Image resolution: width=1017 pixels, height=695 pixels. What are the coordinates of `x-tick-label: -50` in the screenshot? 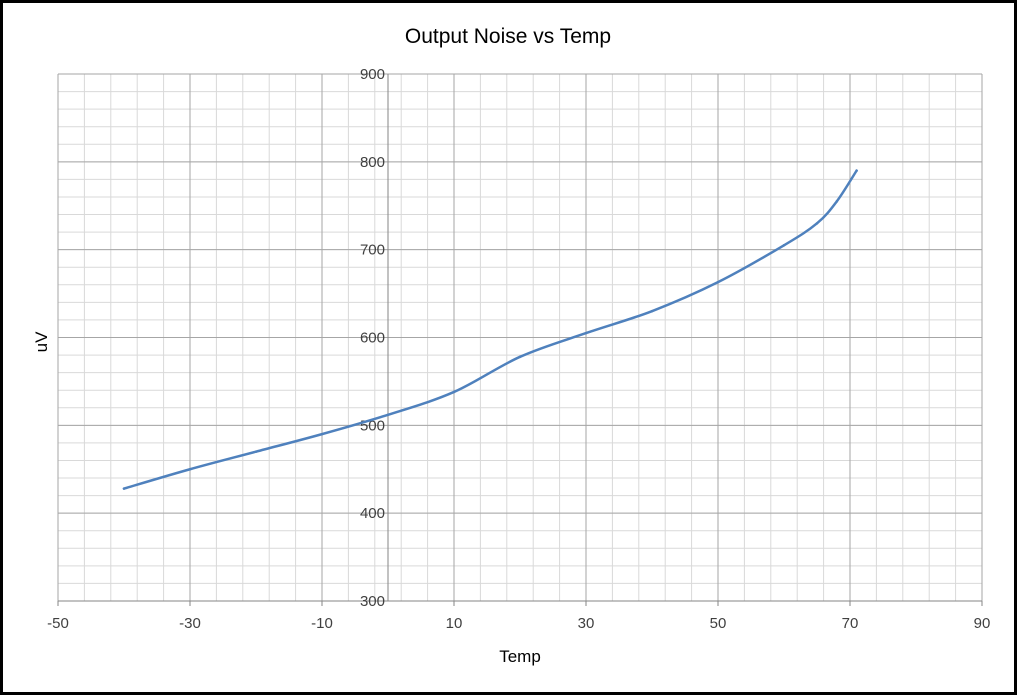 It's located at (58, 623).